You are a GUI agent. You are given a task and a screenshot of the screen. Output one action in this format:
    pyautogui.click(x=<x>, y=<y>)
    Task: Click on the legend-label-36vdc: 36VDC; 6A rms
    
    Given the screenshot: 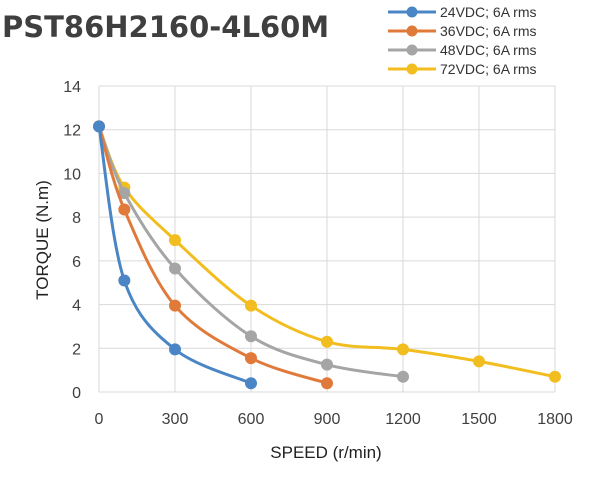 What is the action you would take?
    pyautogui.click(x=488, y=31)
    